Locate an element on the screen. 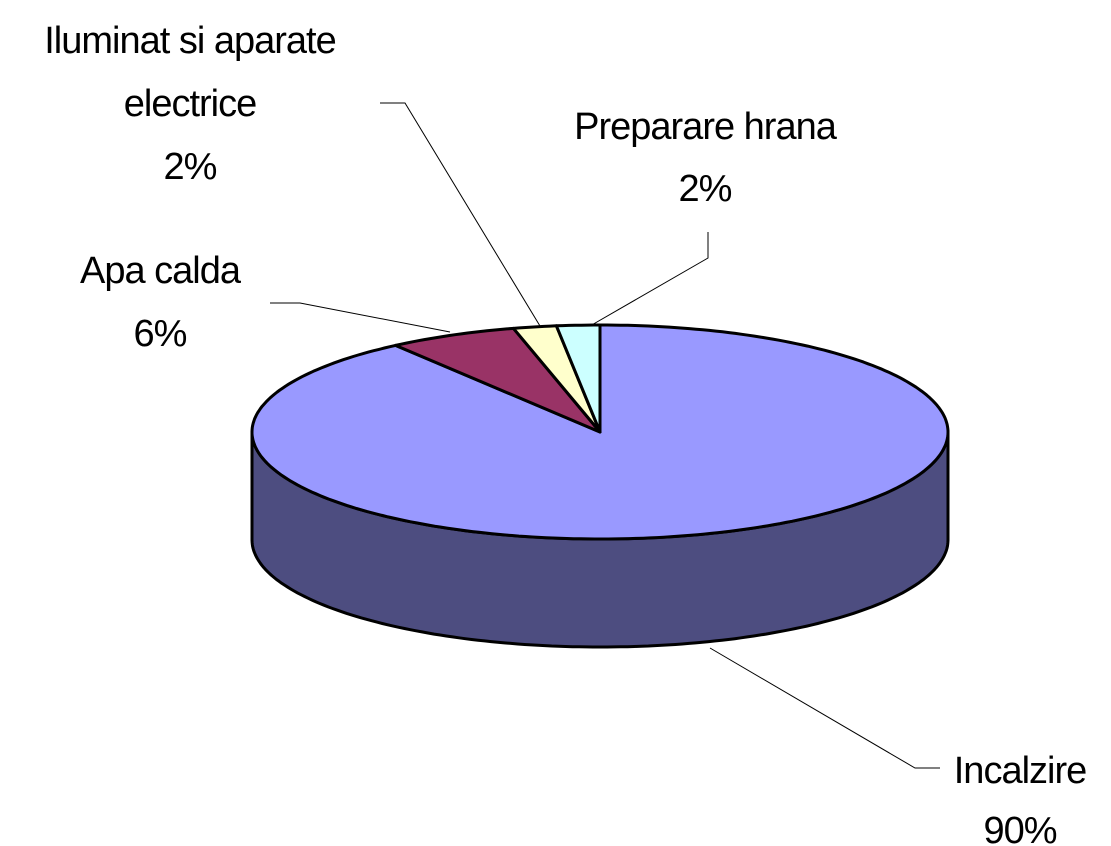 The image size is (1111, 846). slice-label: Preparare hrana is located at coordinates (705, 127).